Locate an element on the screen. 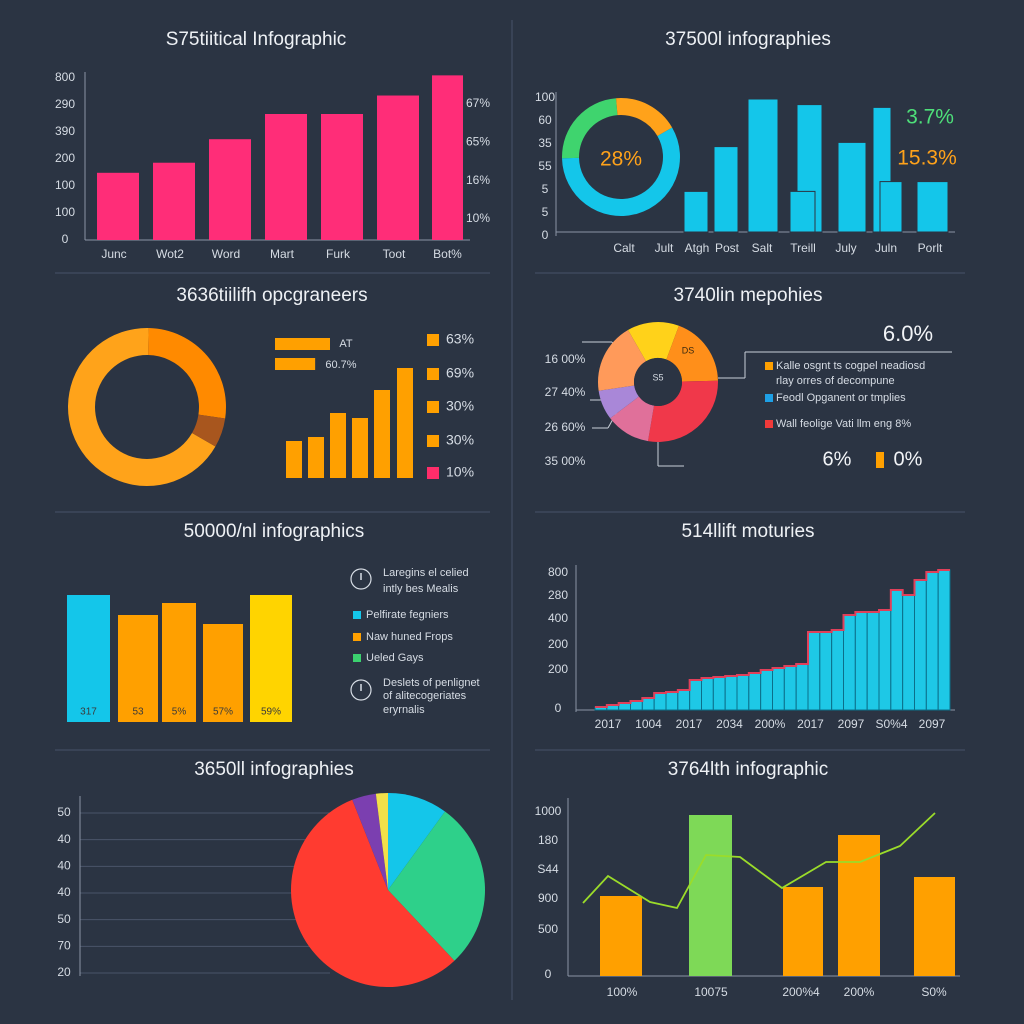 This screenshot has height=1024, width=1024. y-tick-label: 400 is located at coordinates (558, 618).